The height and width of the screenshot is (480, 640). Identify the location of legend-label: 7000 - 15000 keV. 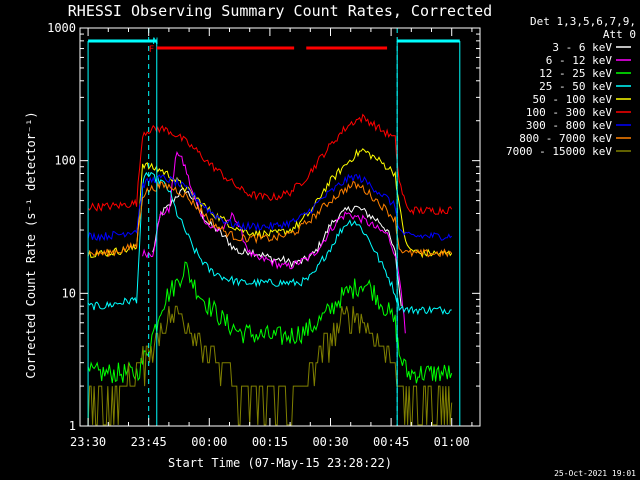
(559, 151).